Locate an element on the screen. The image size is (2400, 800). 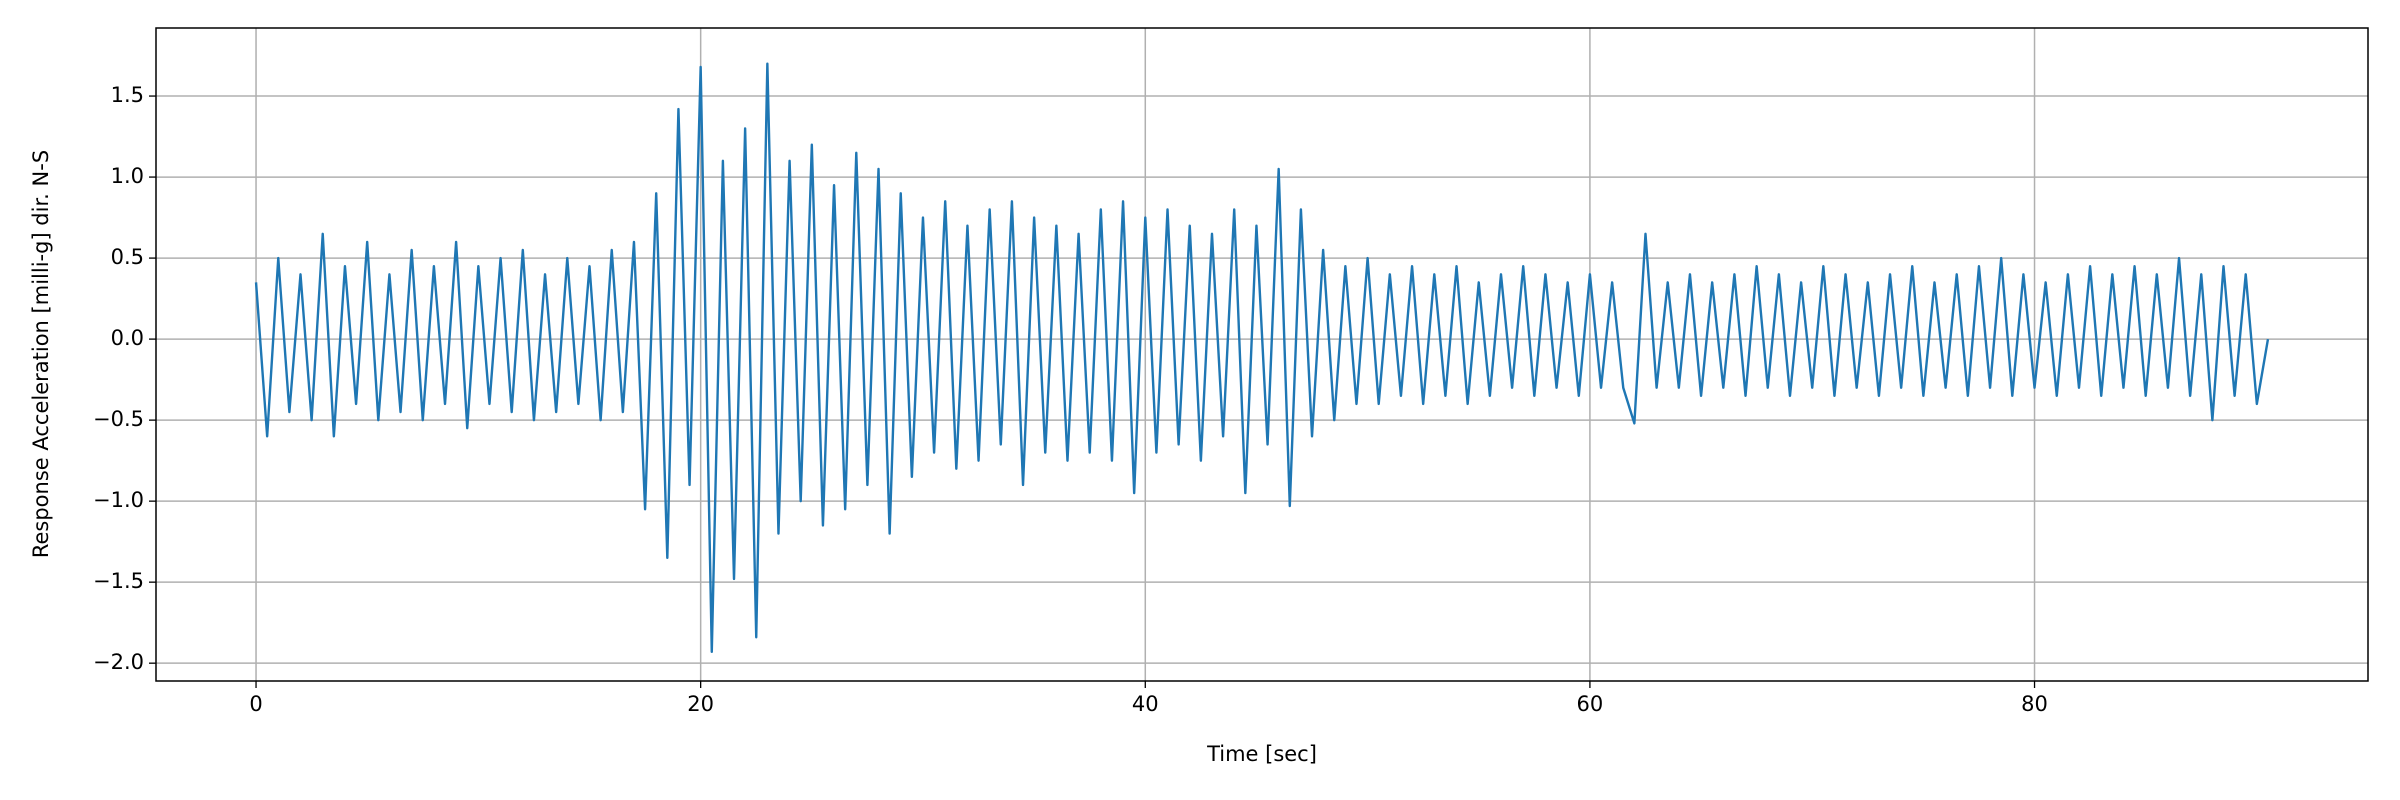
y-axis-label: Response Acceleration [milli-g] dir. N-S is located at coordinates (41, 354).